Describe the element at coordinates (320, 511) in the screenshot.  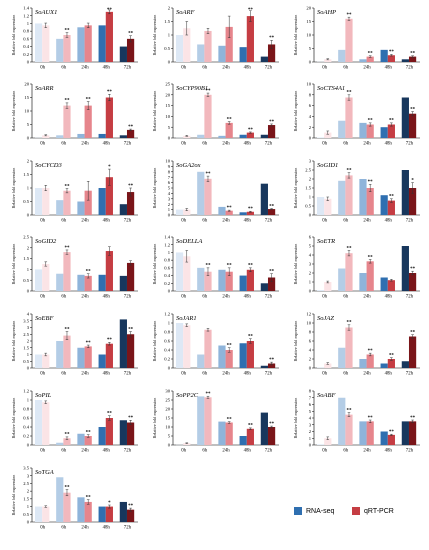
I see `legend-label-rnaseq: RNA-seq` at that location.